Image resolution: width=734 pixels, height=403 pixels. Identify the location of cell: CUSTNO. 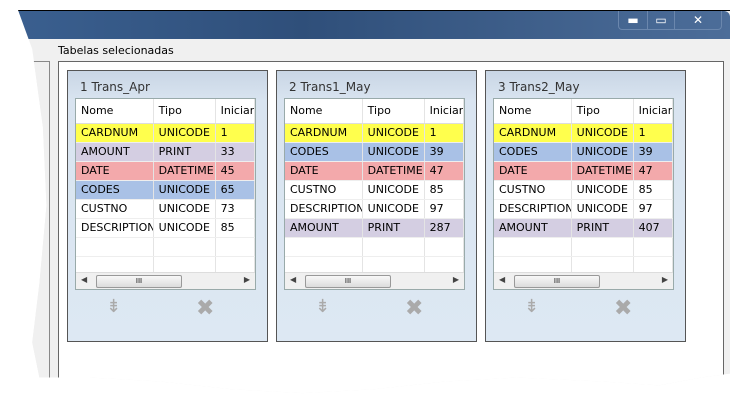
(115, 209).